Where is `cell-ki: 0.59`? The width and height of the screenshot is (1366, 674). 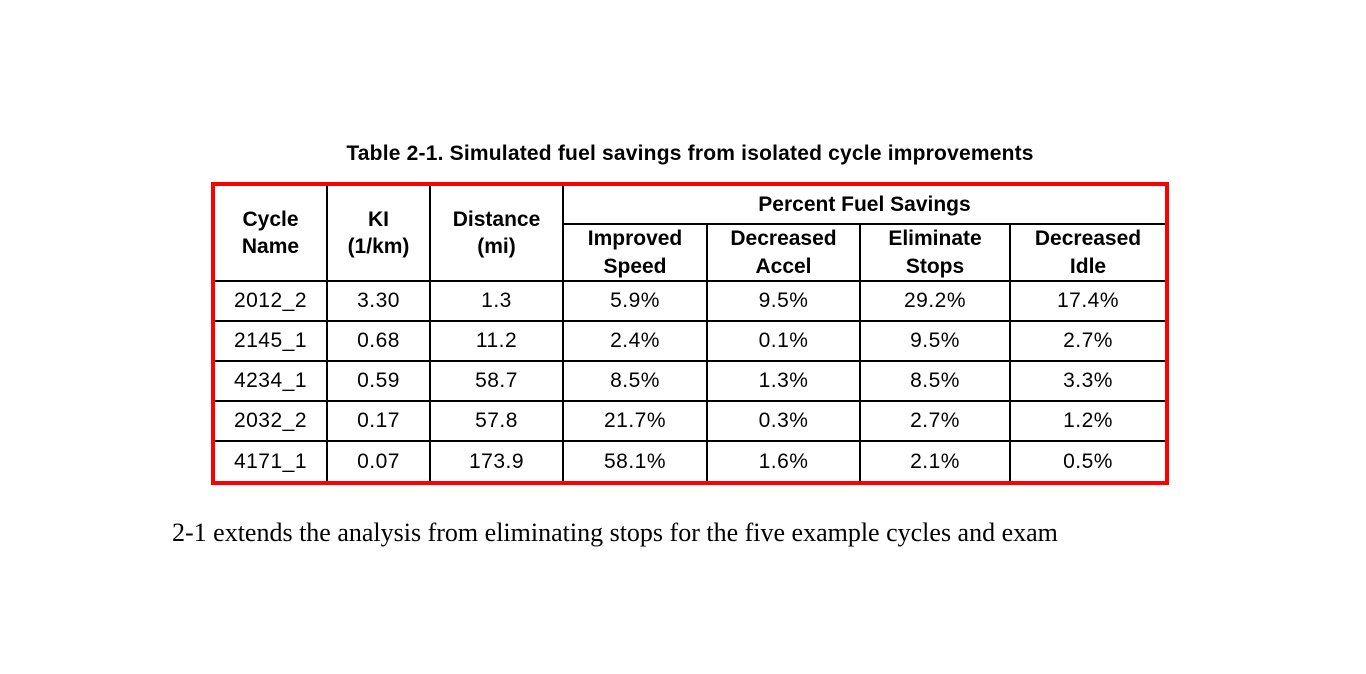
cell-ki: 0.59 is located at coordinates (378, 381).